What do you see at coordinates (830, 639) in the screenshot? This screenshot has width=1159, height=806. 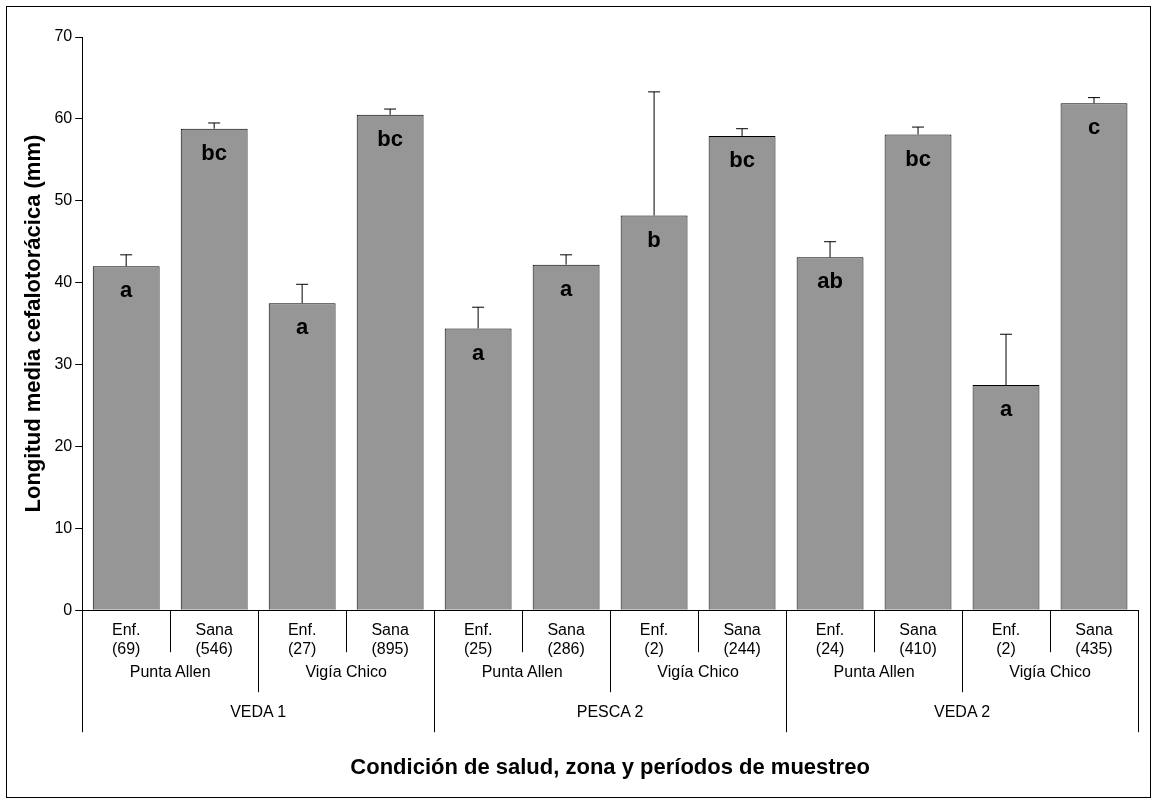 I see `x-tick-label: Enf. (24)` at bounding box center [830, 639].